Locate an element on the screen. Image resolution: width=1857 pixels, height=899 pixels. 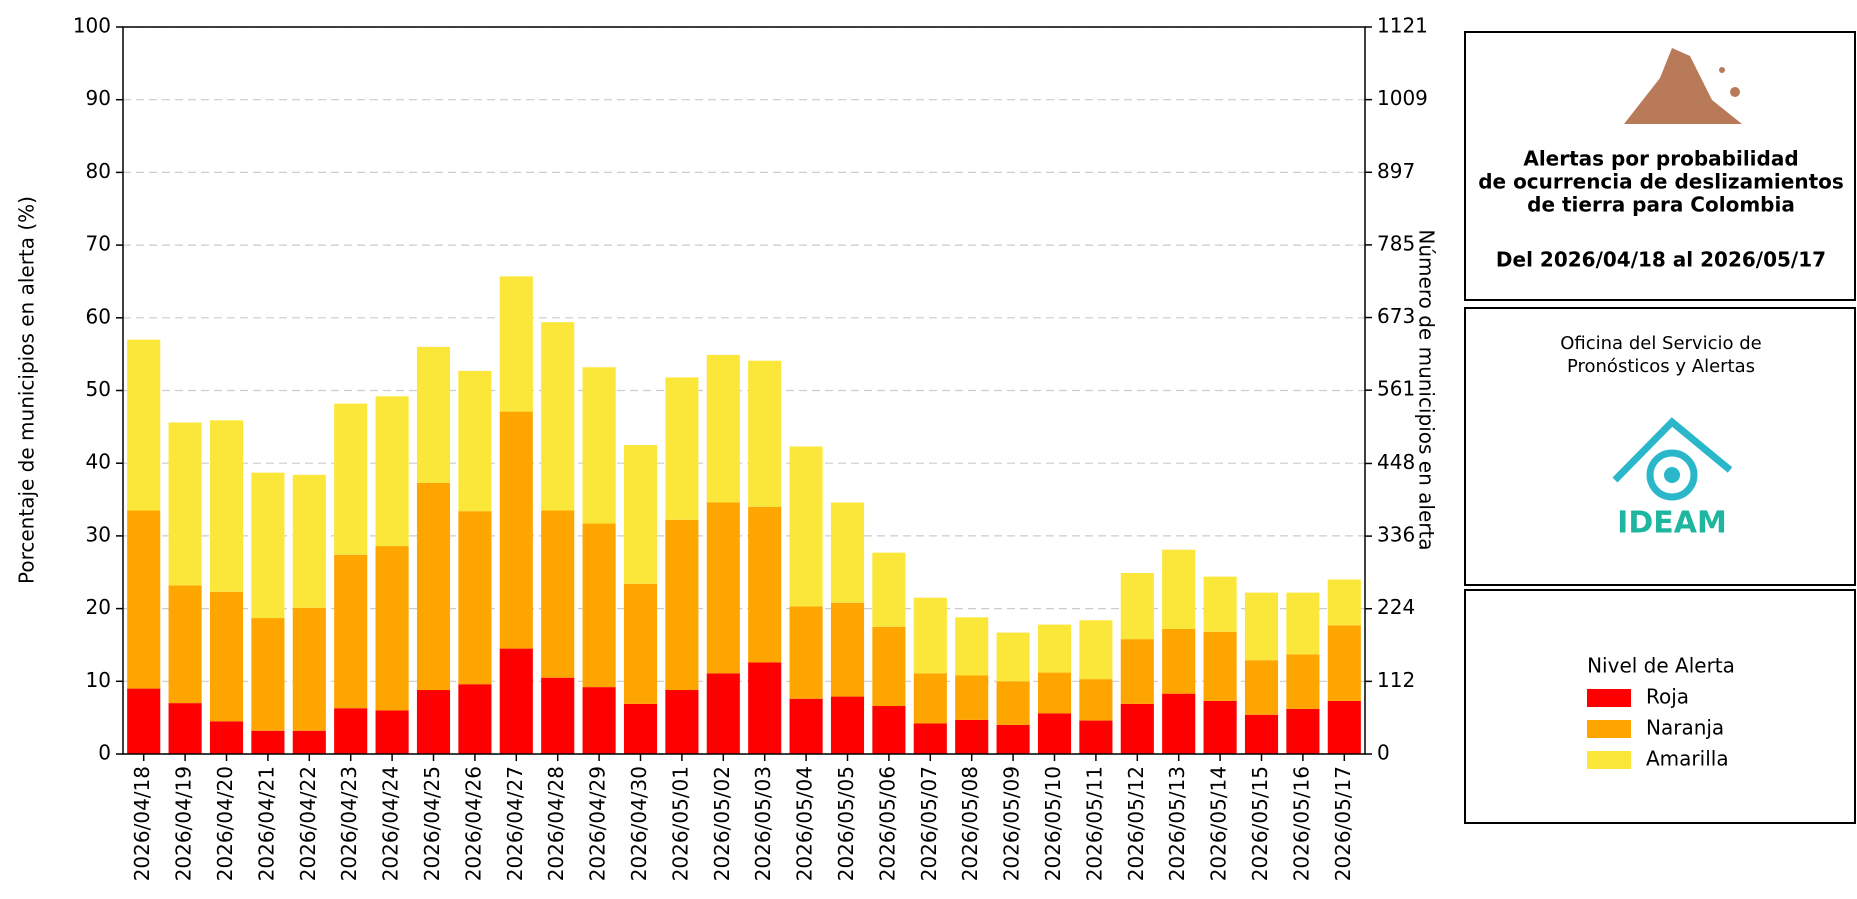
legend-label: Naranja is located at coordinates (1685, 728).